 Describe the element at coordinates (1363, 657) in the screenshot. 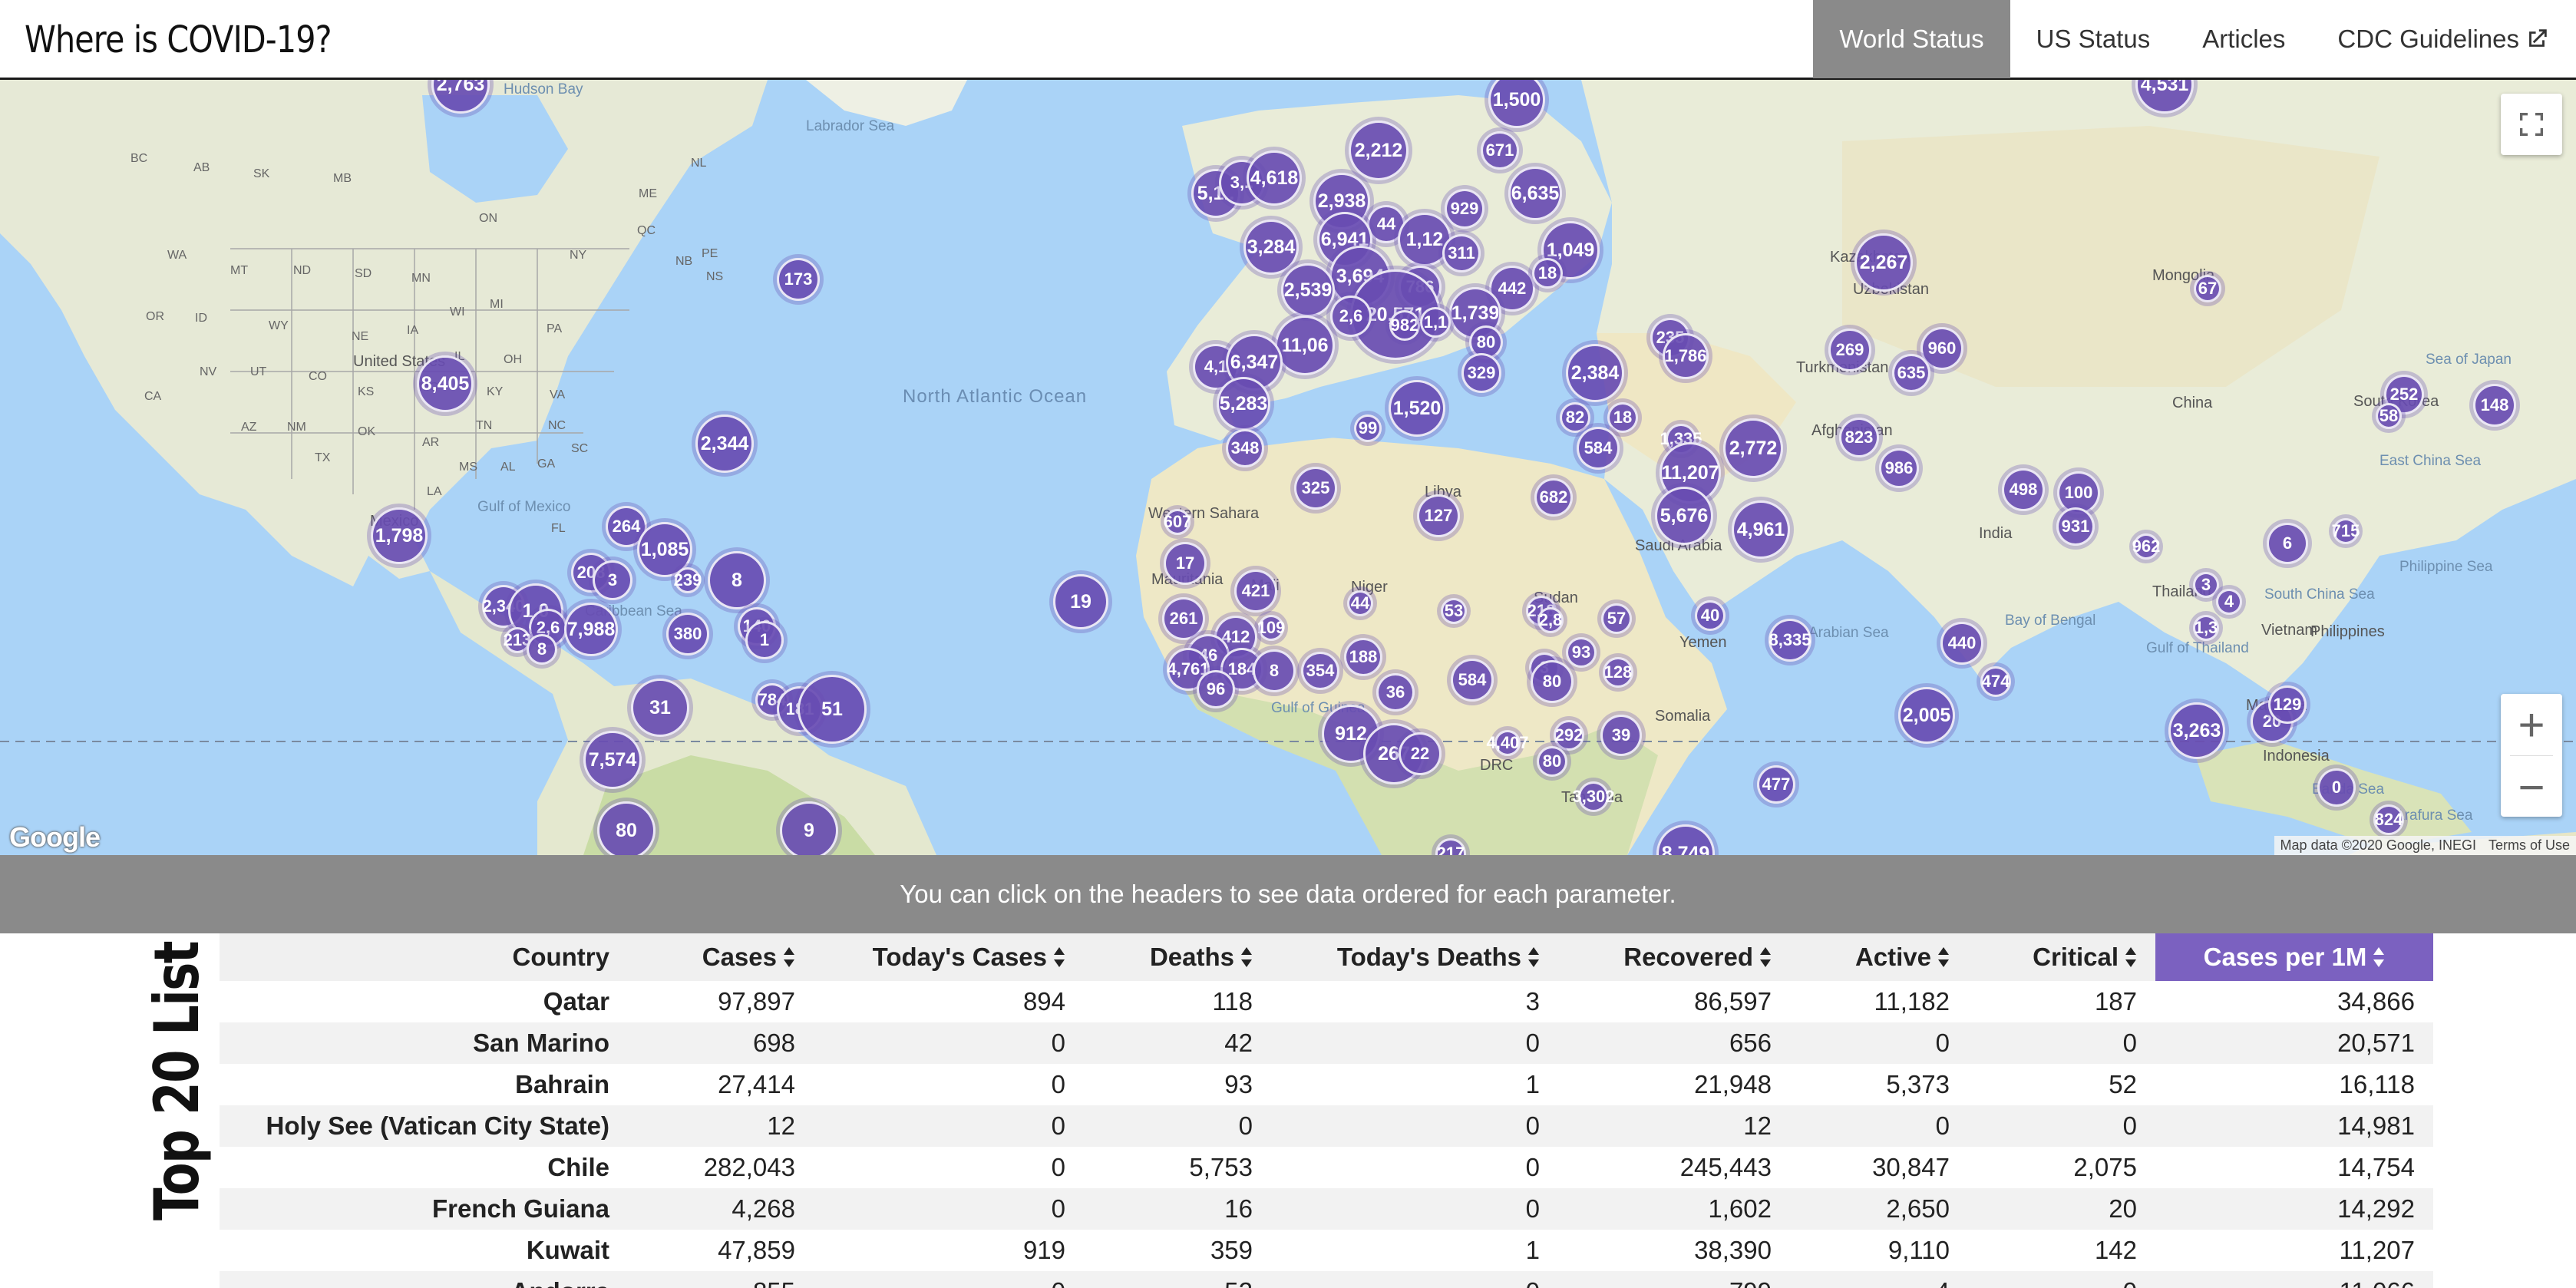

I see `case-cluster-marker: 188` at that location.